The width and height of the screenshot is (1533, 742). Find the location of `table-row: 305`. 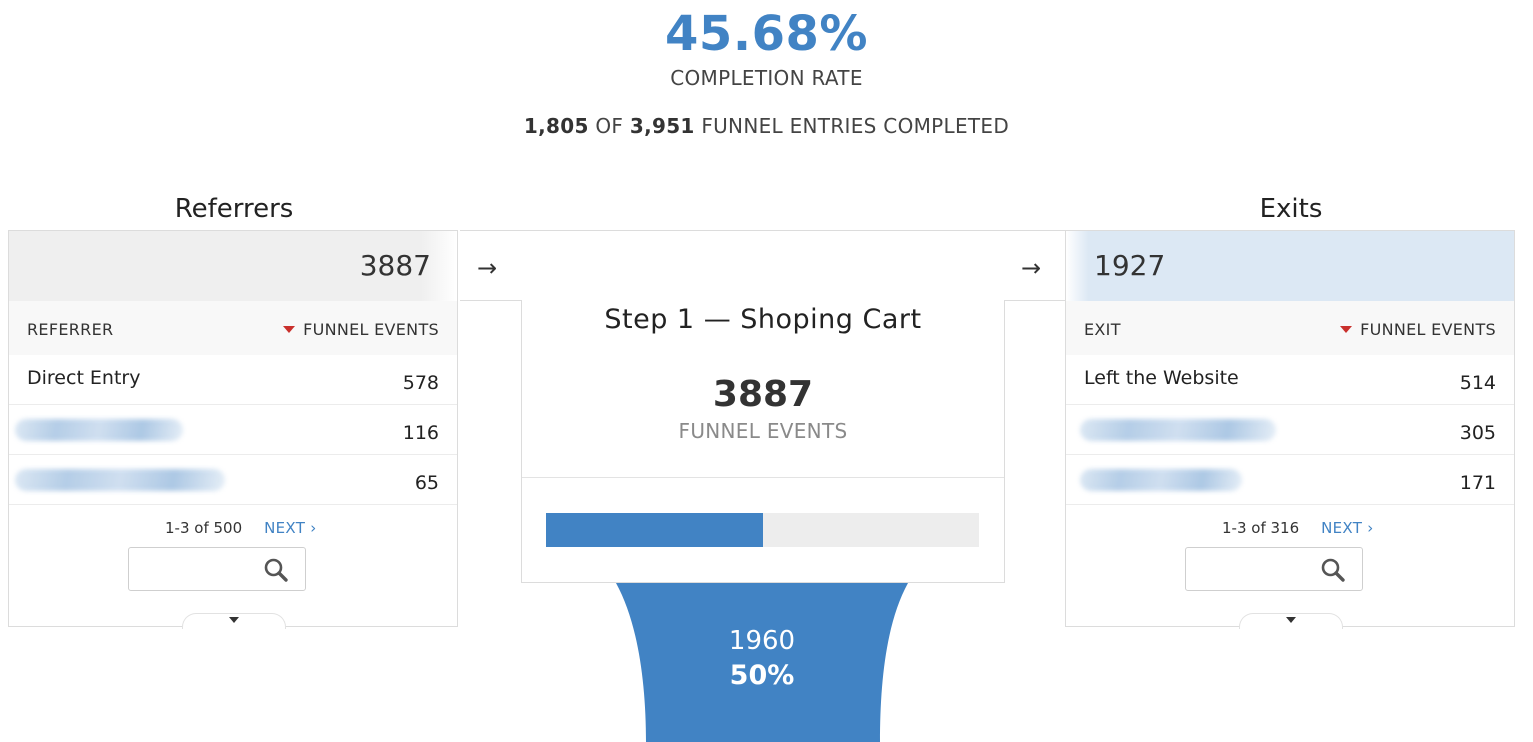

table-row: 305 is located at coordinates (1290, 430).